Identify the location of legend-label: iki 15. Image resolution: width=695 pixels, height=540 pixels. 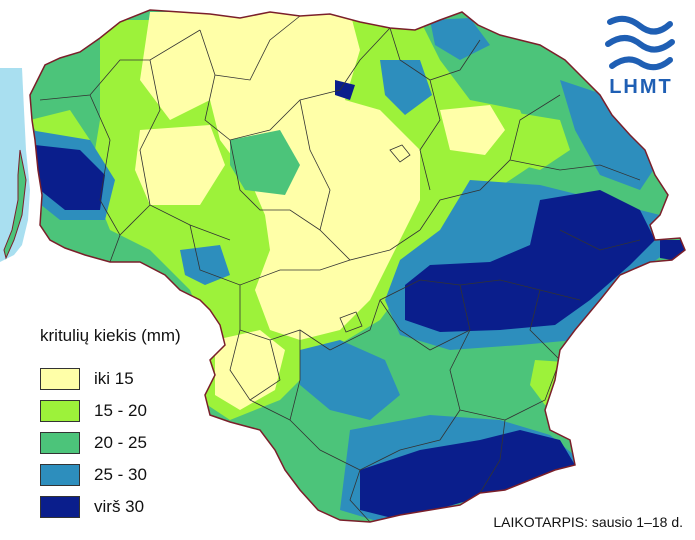
(114, 378).